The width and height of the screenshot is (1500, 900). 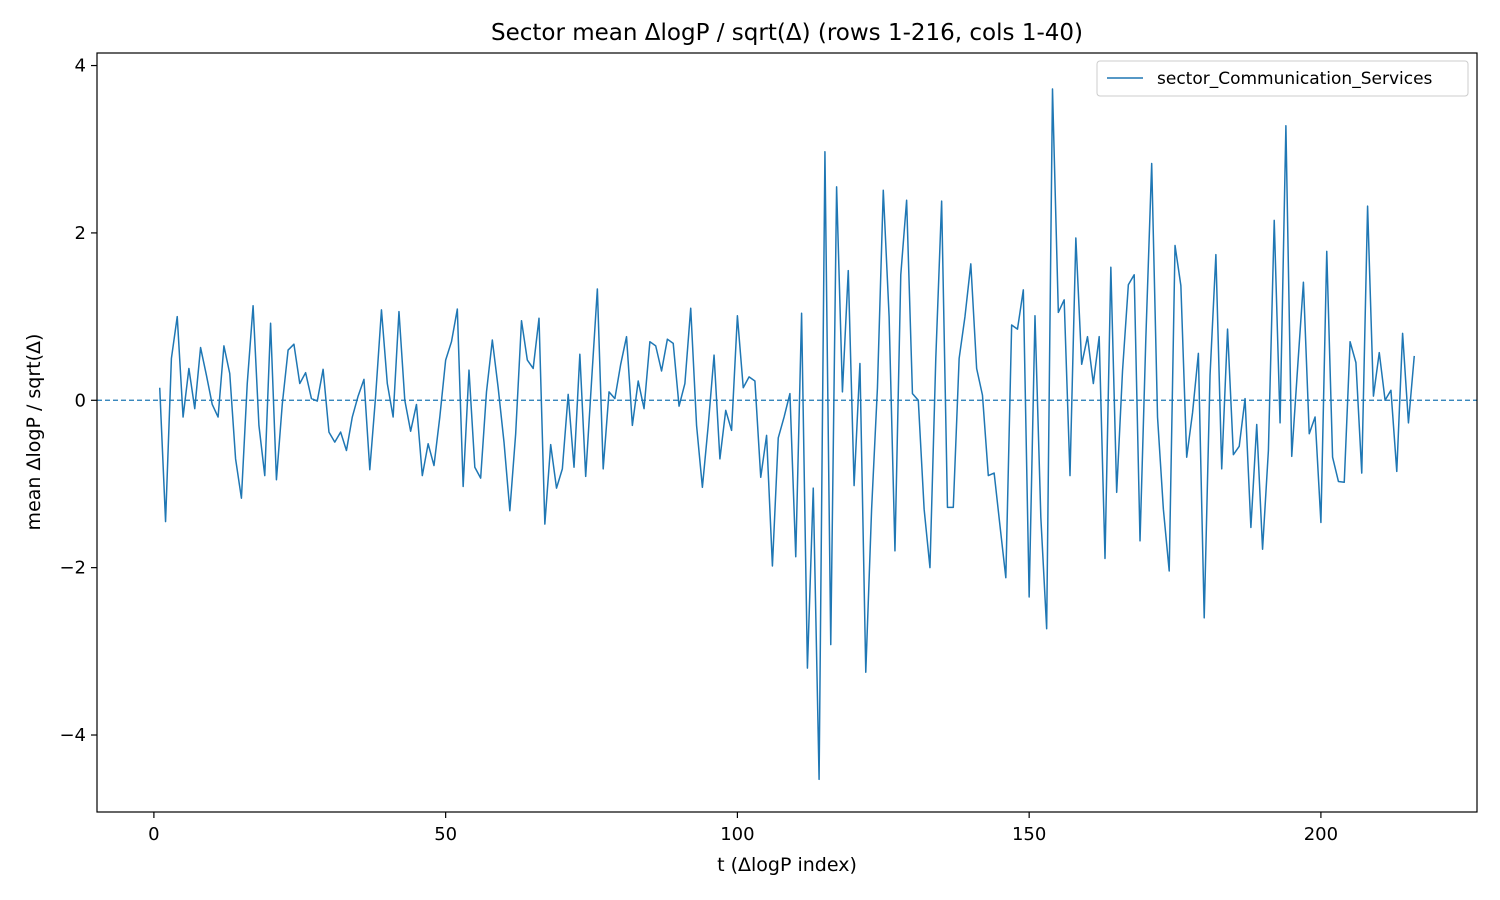 I want to click on y-tick-label: 0, so click(x=80, y=400).